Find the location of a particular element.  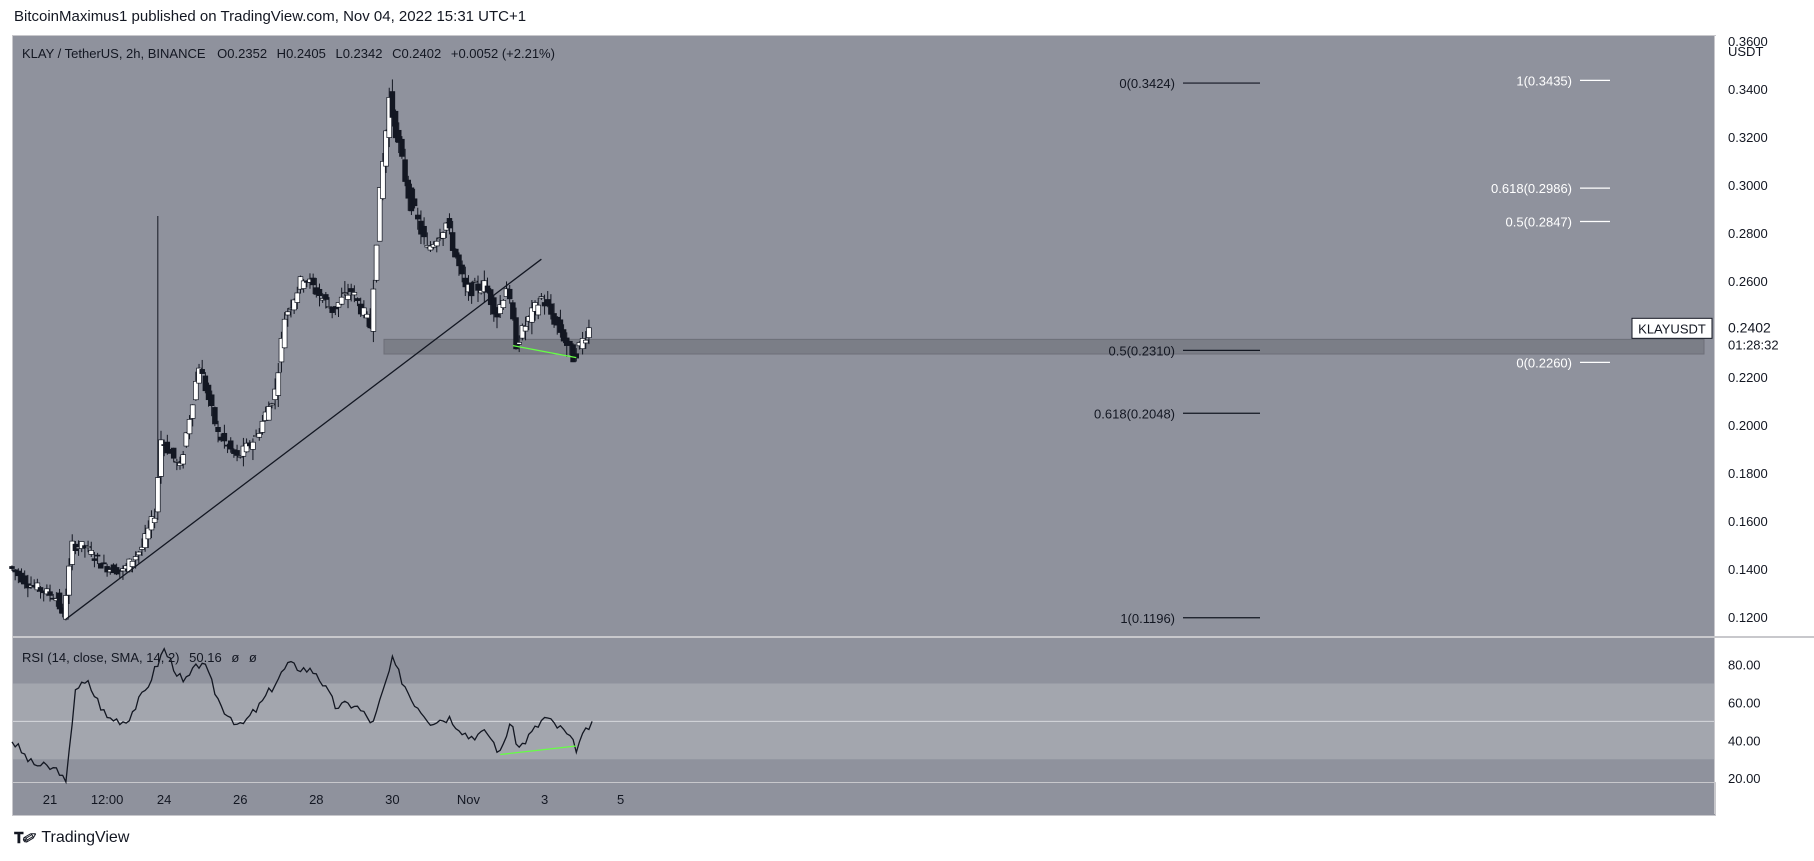

time-tick-label: 5 is located at coordinates (620, 799).